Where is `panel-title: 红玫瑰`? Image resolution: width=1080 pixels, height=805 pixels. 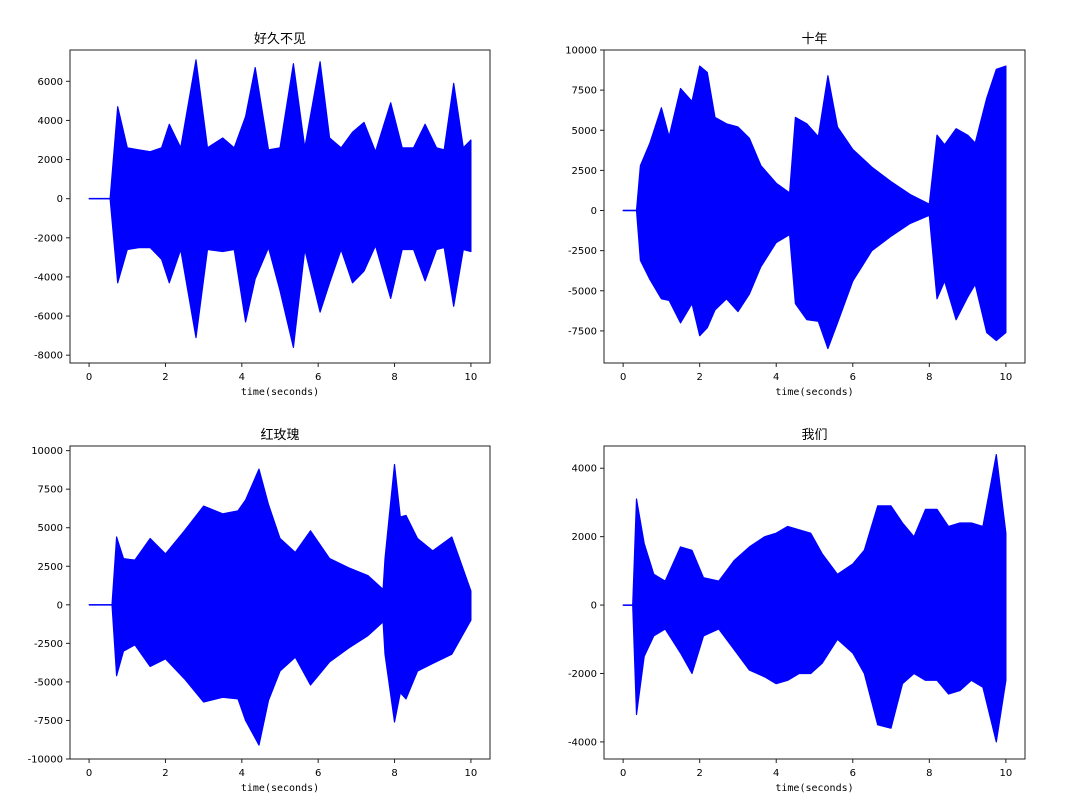
panel-title: 红玫瑰 is located at coordinates (279, 435).